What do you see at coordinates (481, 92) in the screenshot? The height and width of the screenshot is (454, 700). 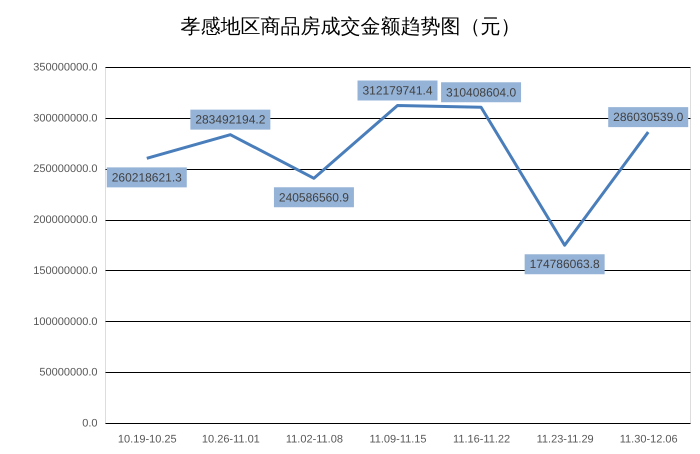 I see `data-label: 310408604.0` at bounding box center [481, 92].